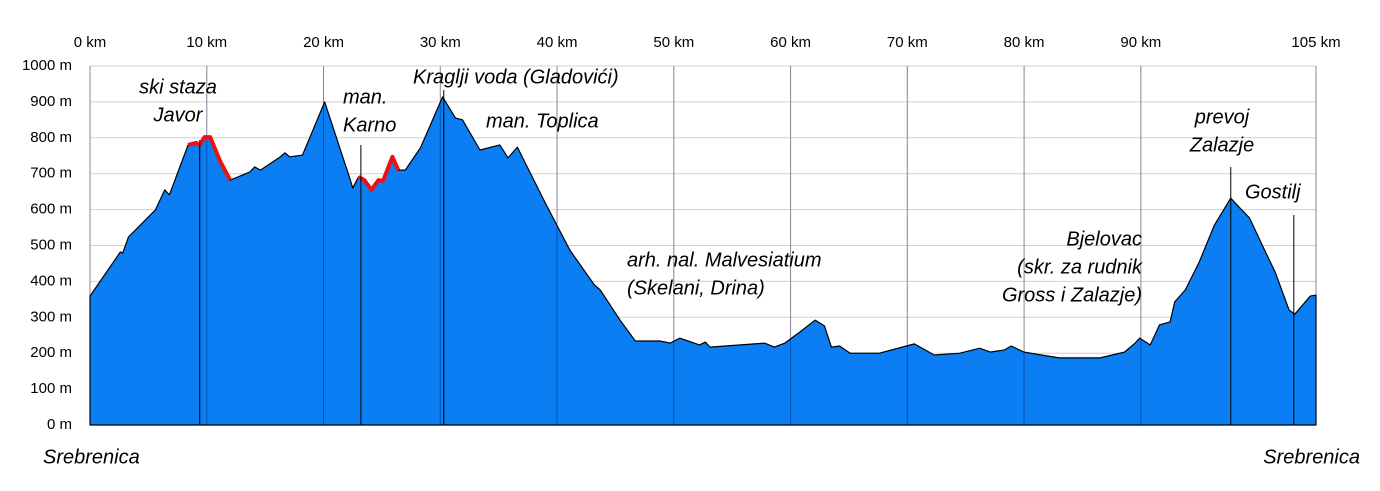 Image resolution: width=1380 pixels, height=491 pixels. Describe the element at coordinates (51, 137) in the screenshot. I see `y-tick-label: 800 m` at that location.